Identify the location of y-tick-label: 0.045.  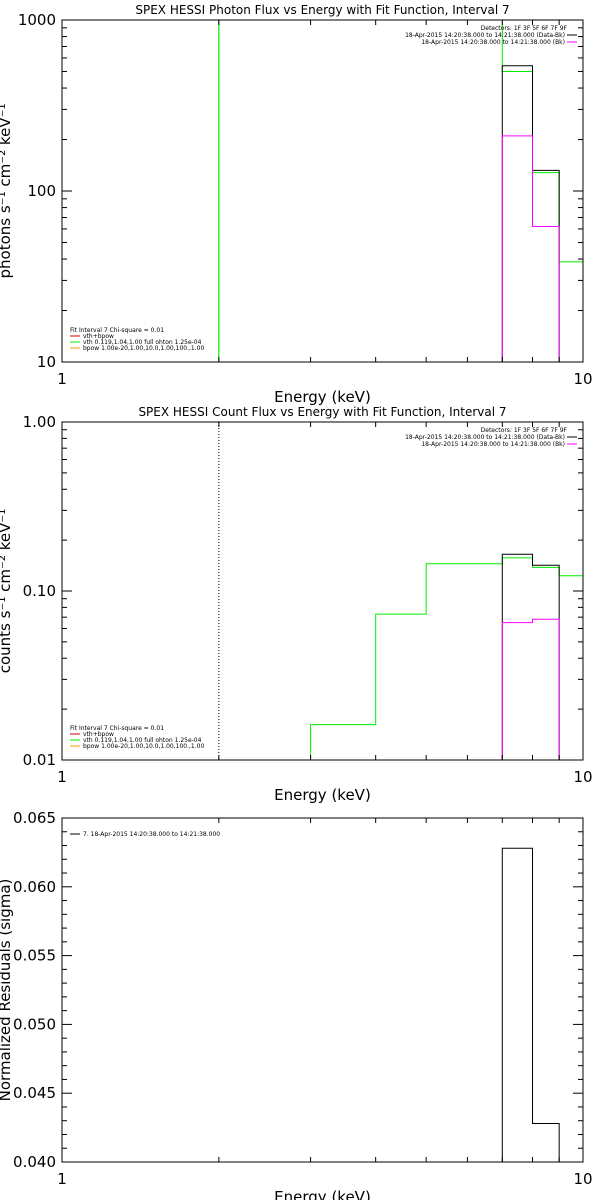
(34, 1093).